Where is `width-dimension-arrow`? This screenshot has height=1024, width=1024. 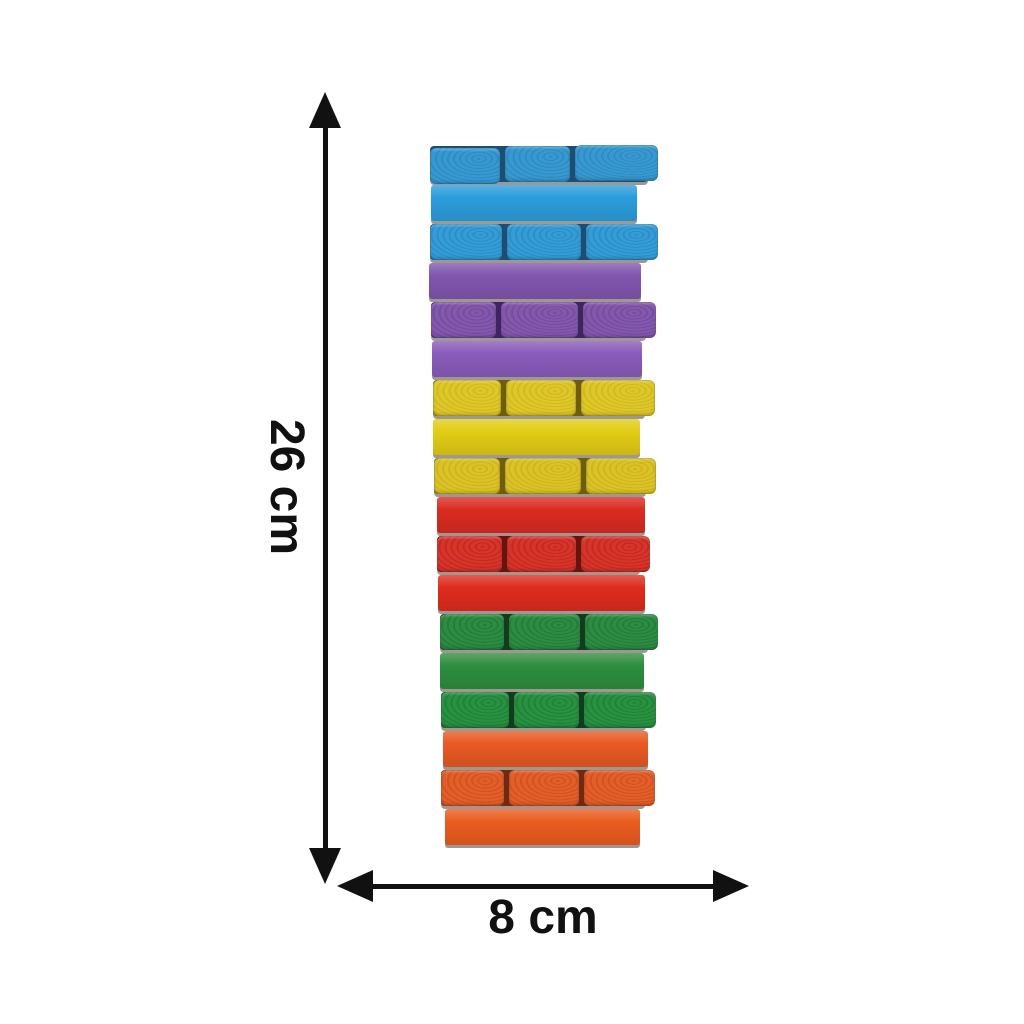 width-dimension-arrow is located at coordinates (543, 886).